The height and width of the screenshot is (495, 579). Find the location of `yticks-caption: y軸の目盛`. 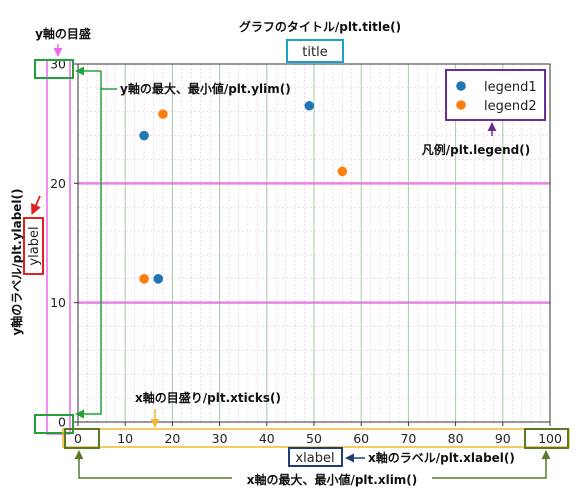

yticks-caption: y軸の目盛 is located at coordinates (63, 33).